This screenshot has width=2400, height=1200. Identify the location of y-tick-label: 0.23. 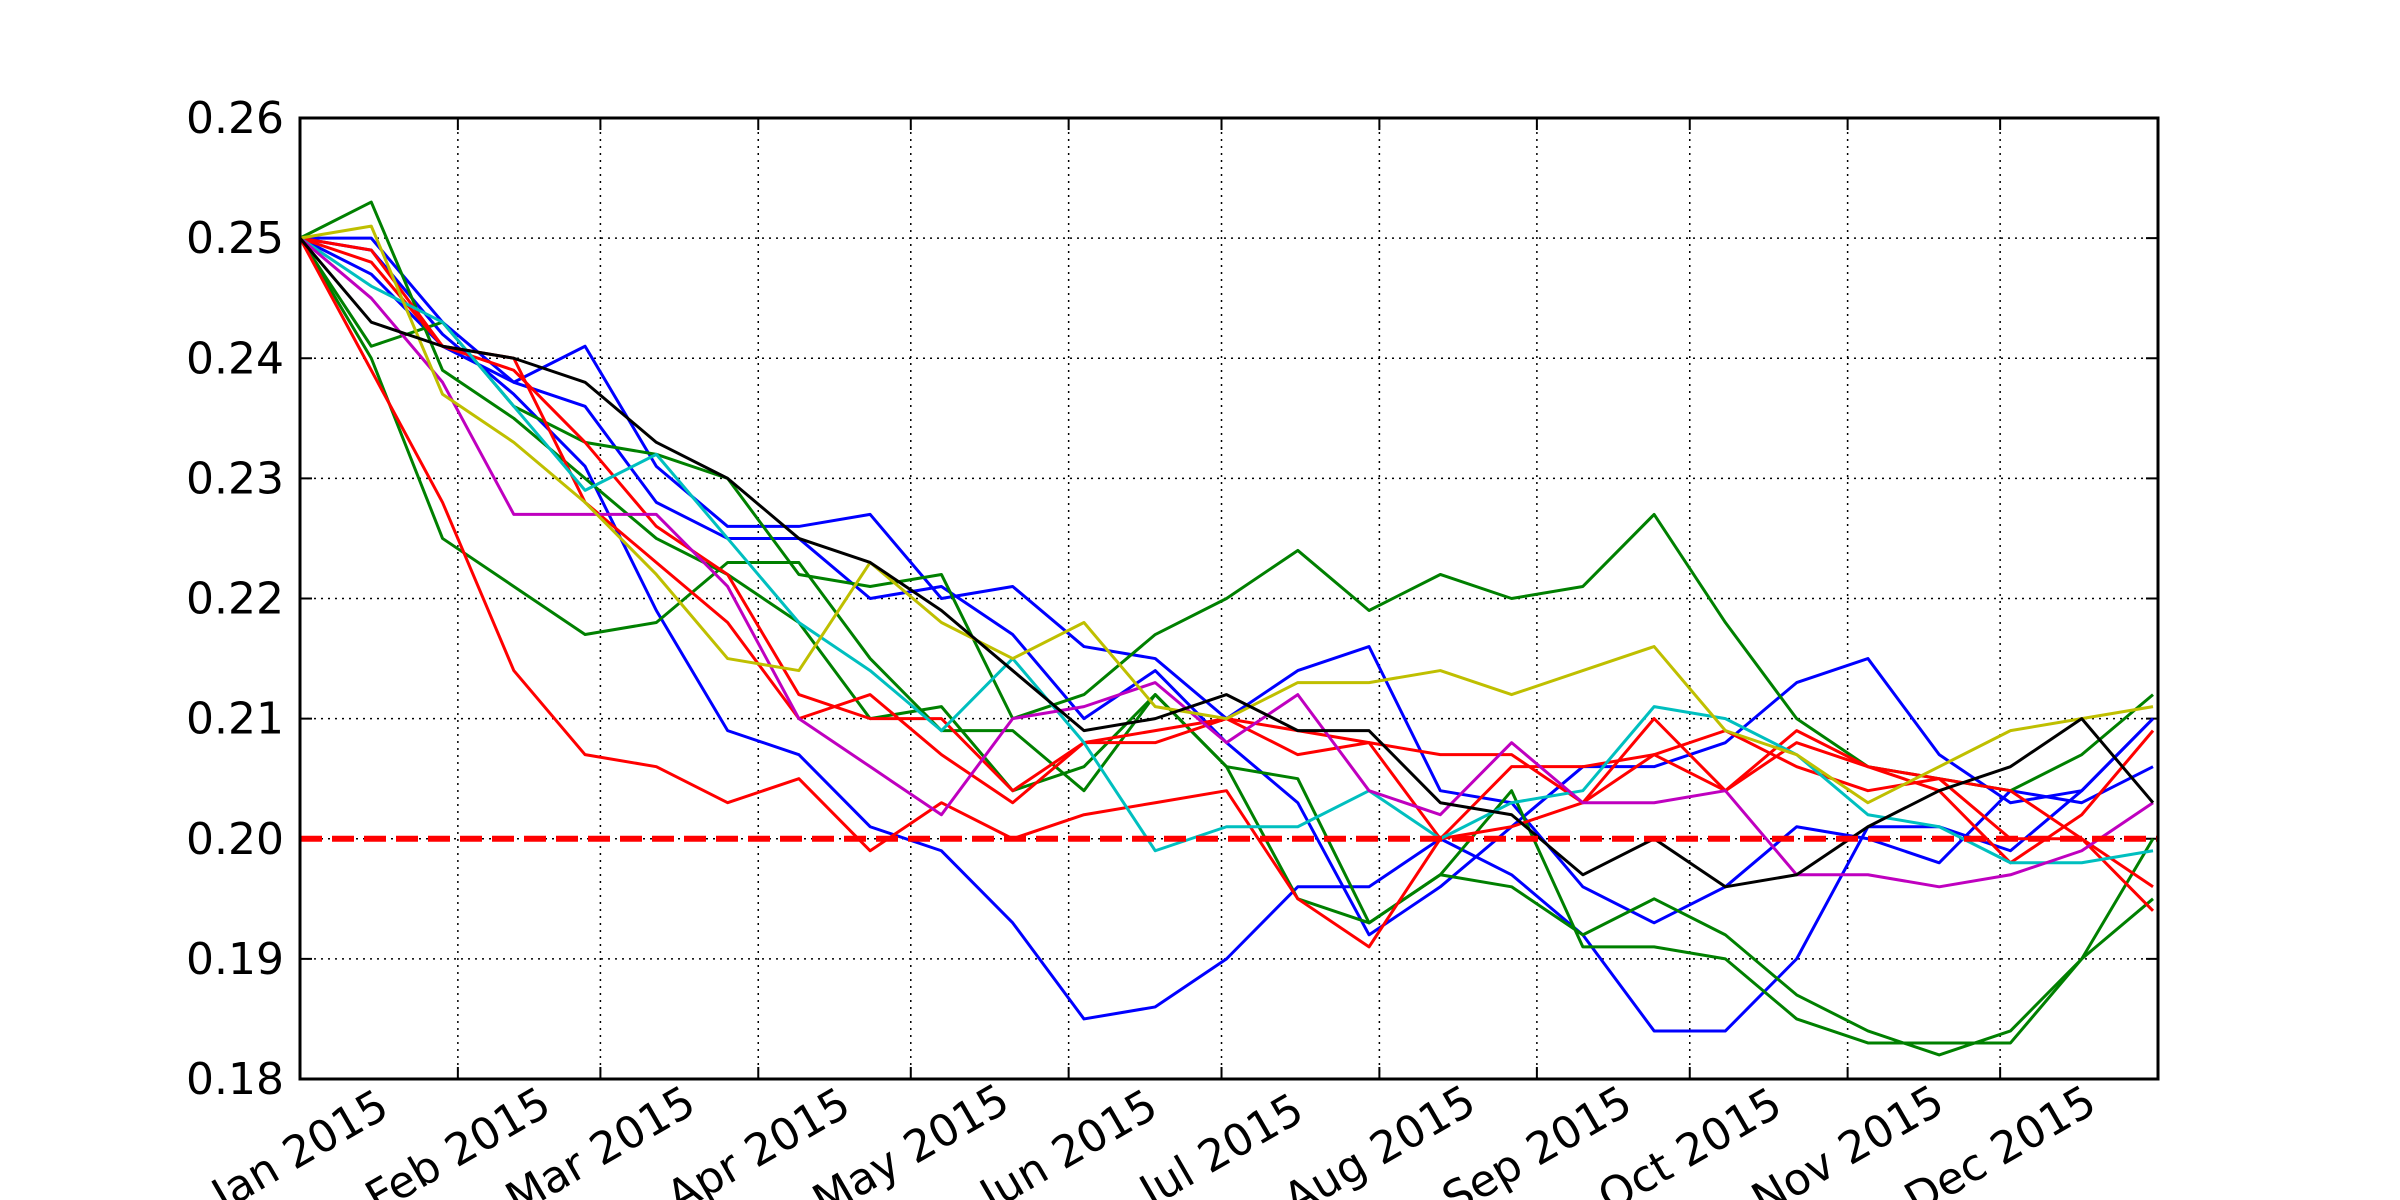
(235, 478).